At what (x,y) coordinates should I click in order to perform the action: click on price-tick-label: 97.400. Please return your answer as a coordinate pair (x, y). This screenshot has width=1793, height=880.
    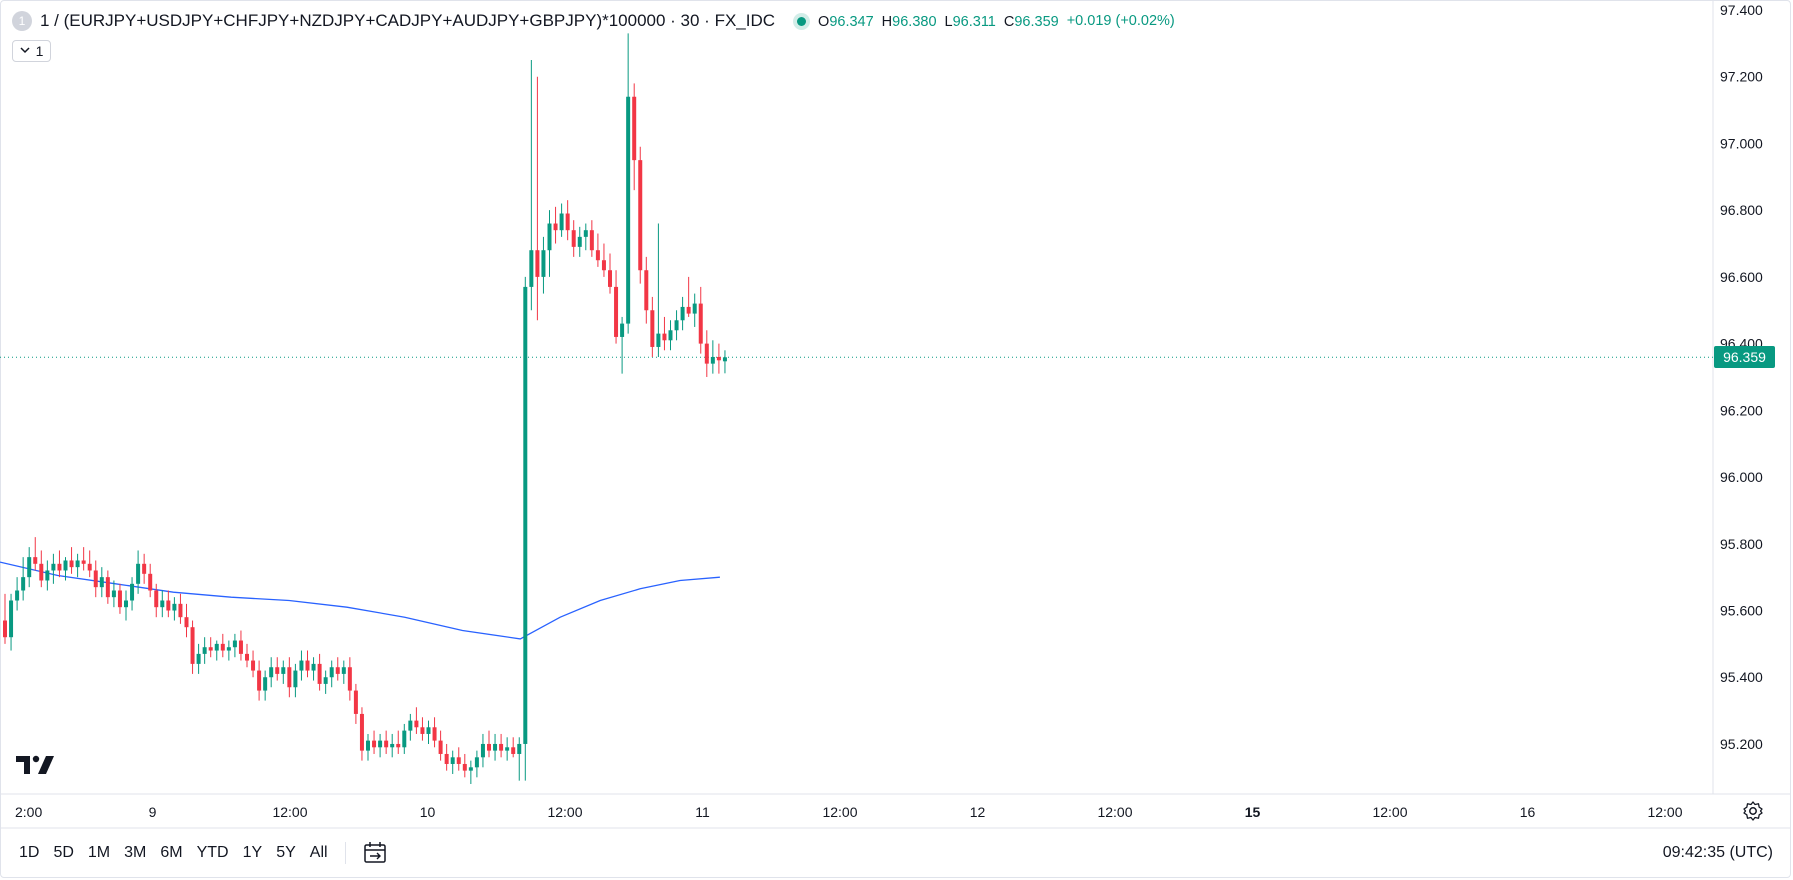
    Looking at the image, I should click on (1741, 10).